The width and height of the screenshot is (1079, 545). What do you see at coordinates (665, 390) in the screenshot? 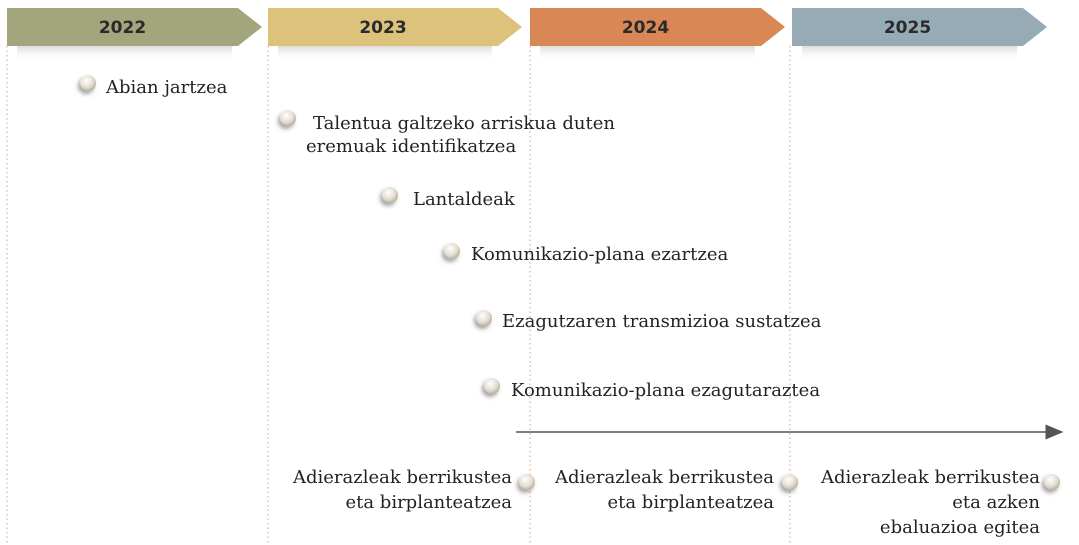
I see `milestone-label: Komunikazio-plana ezagutaraztea` at bounding box center [665, 390].